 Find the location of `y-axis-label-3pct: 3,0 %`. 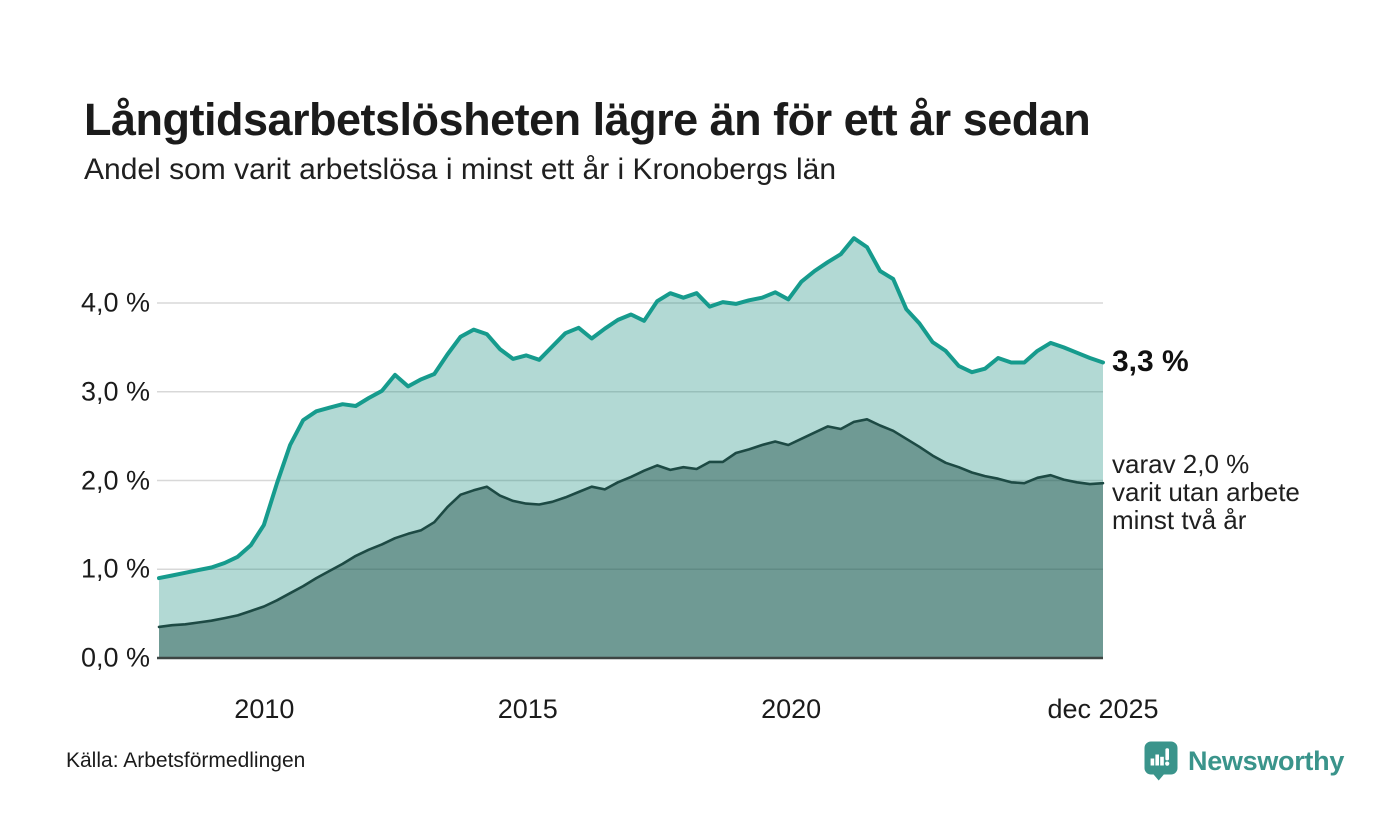

y-axis-label-3pct: 3,0 % is located at coordinates (115, 391).